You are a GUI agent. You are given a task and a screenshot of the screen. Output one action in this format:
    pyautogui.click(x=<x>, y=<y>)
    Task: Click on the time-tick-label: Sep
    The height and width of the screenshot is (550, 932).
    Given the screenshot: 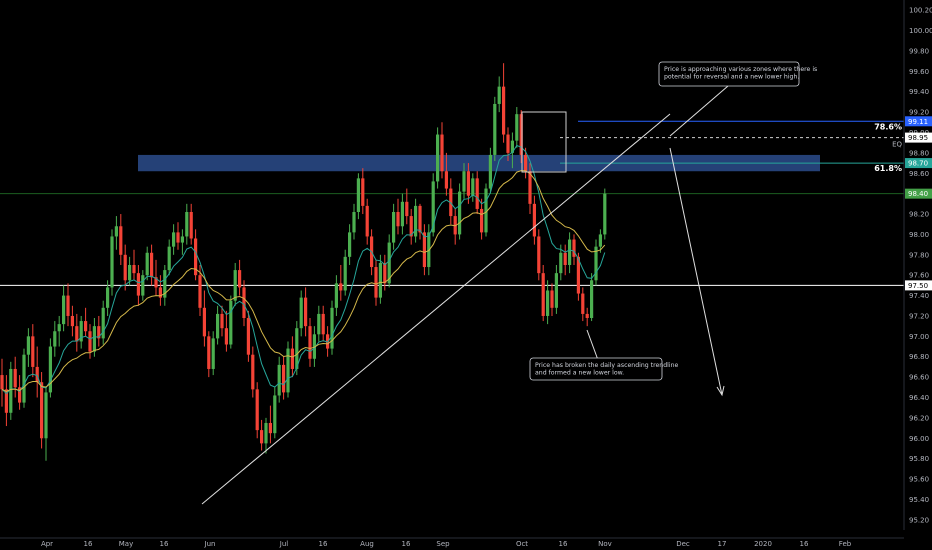 What is the action you would take?
    pyautogui.click(x=443, y=544)
    